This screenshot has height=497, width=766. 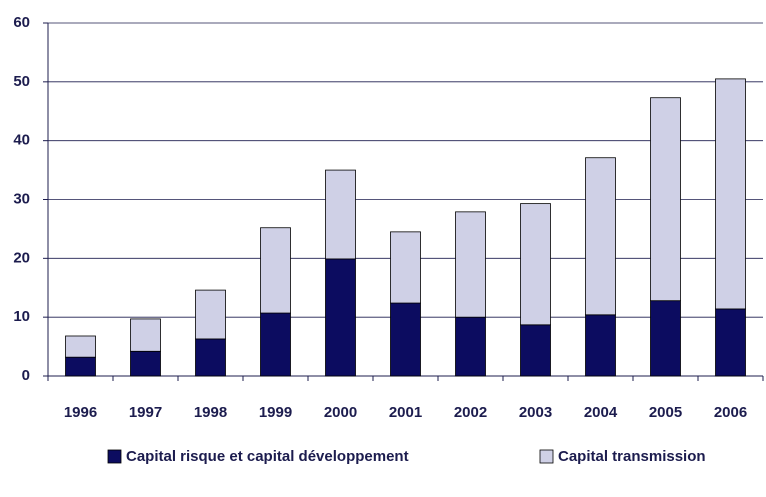 What do you see at coordinates (80, 412) in the screenshot?
I see `x-tick-label: 1996` at bounding box center [80, 412].